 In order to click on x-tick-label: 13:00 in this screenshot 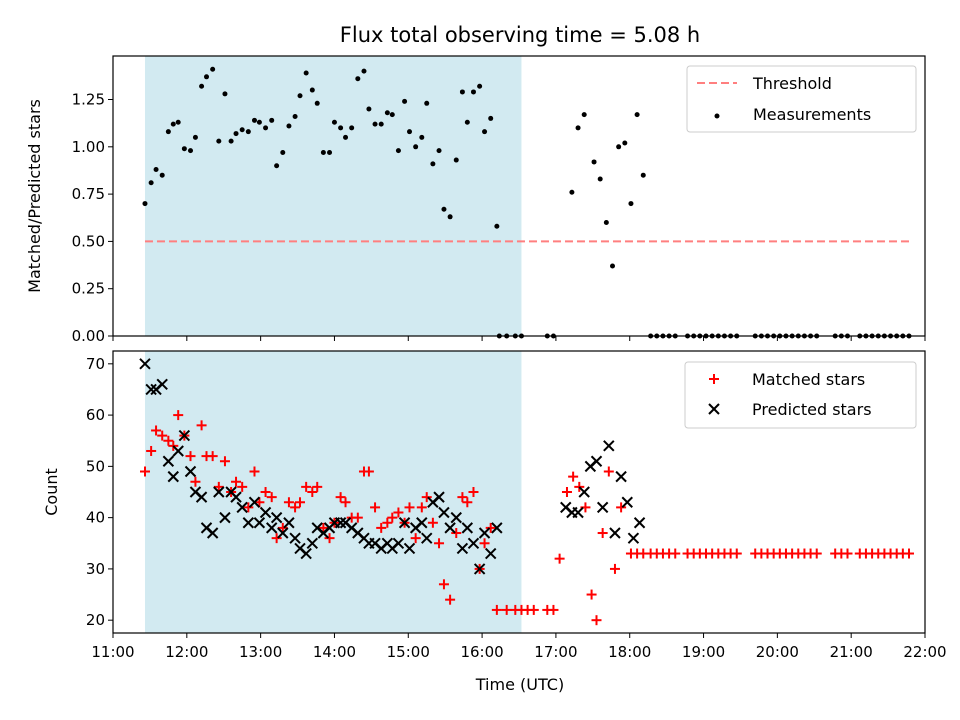, I will do `click(260, 652)`.